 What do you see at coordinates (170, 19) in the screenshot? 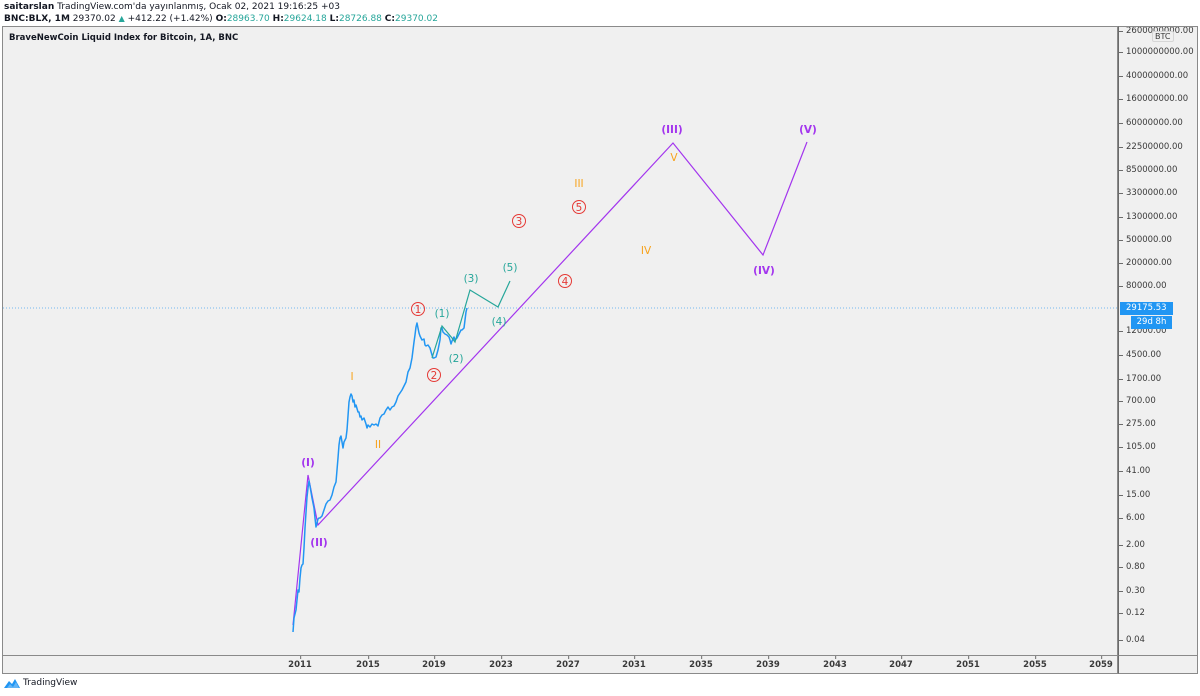
I see `price-change: +412.22 (+1.42%)` at bounding box center [170, 19].